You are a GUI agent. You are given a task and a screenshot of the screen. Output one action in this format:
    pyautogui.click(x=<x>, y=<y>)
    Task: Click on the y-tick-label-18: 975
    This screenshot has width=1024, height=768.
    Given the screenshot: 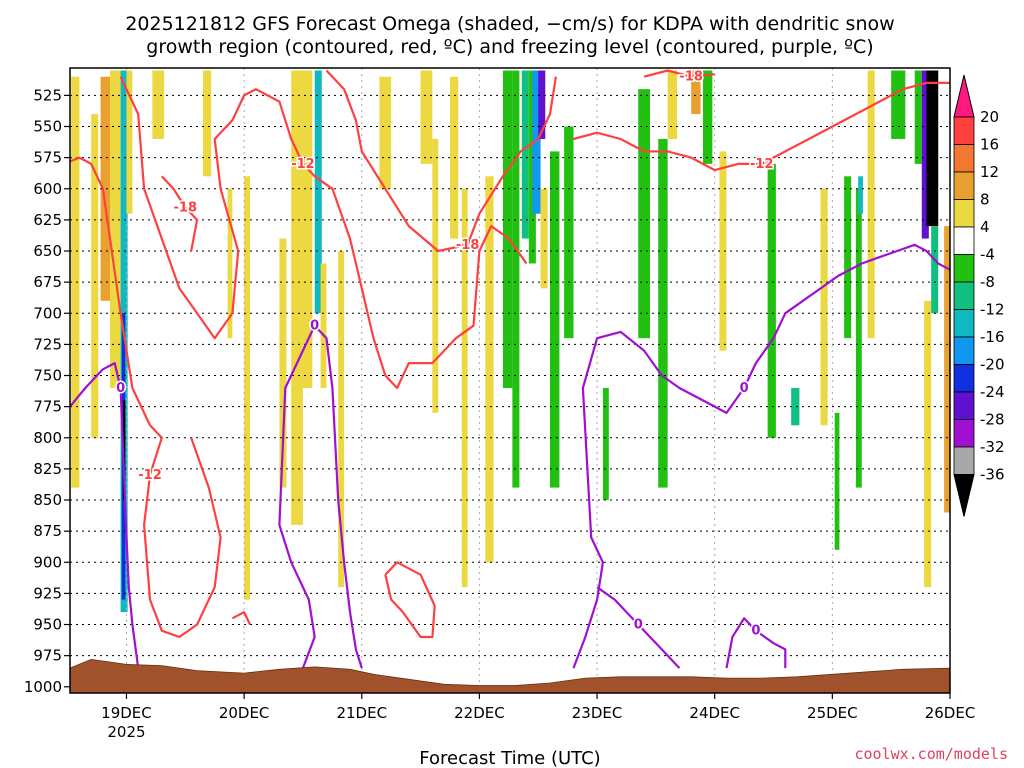 What is the action you would take?
    pyautogui.click(x=47, y=656)
    